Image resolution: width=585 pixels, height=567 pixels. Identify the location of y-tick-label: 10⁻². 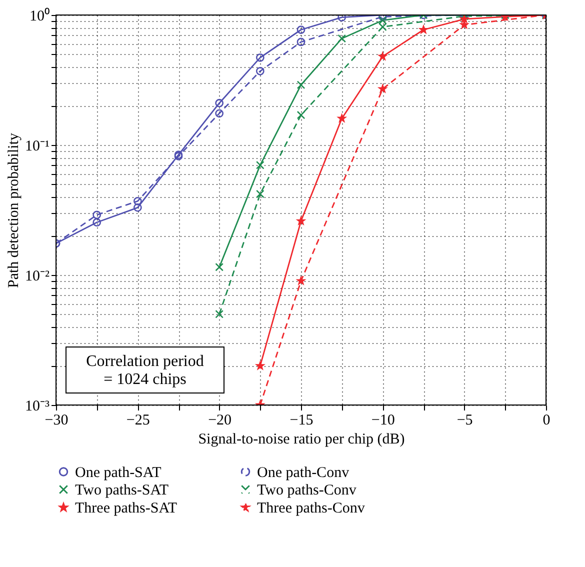
(37, 276).